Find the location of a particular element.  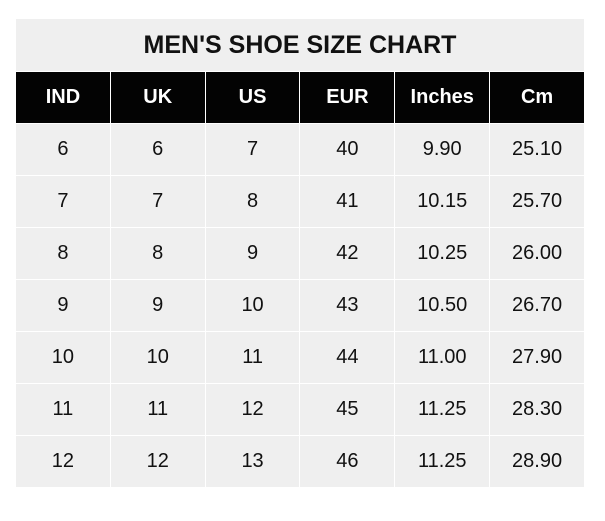

table-row: 6 6 7 40 9.90 25.10 is located at coordinates (300, 149).